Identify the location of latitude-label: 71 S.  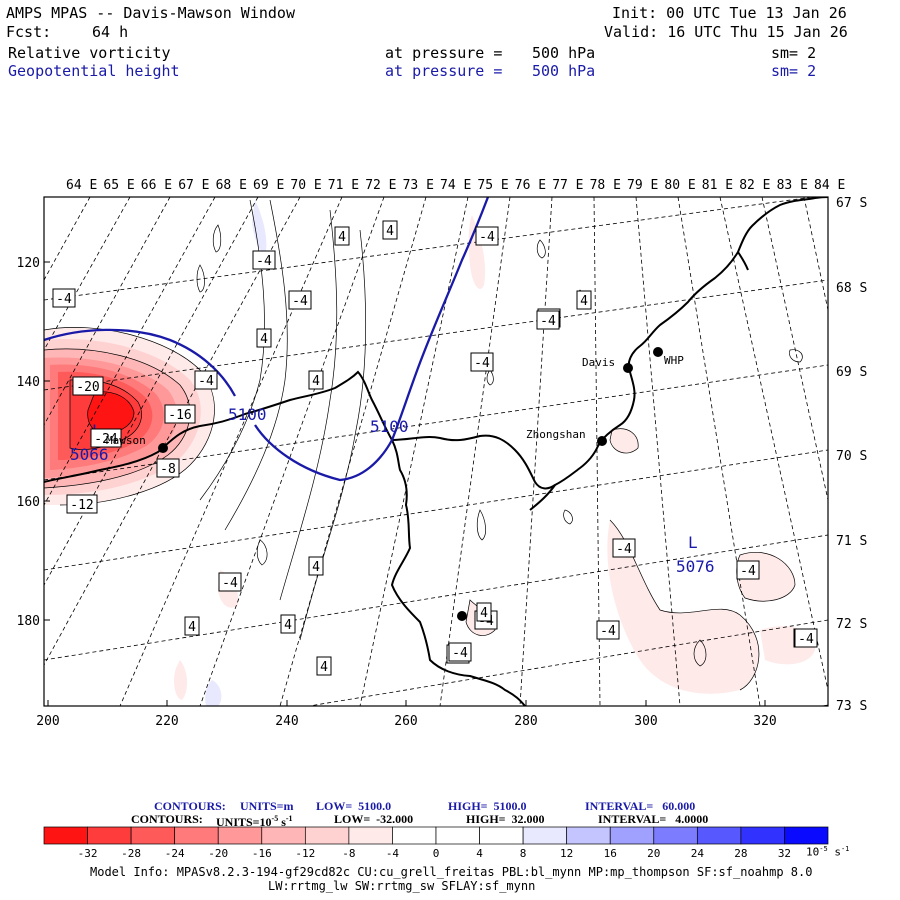
(851, 541).